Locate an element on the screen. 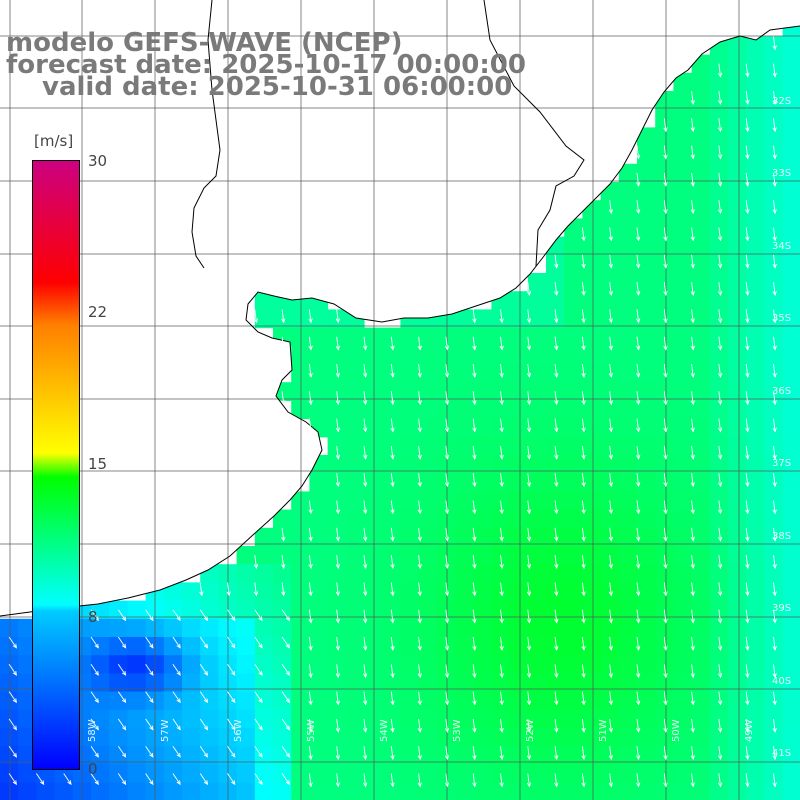  lon-label: 52W is located at coordinates (530, 730).